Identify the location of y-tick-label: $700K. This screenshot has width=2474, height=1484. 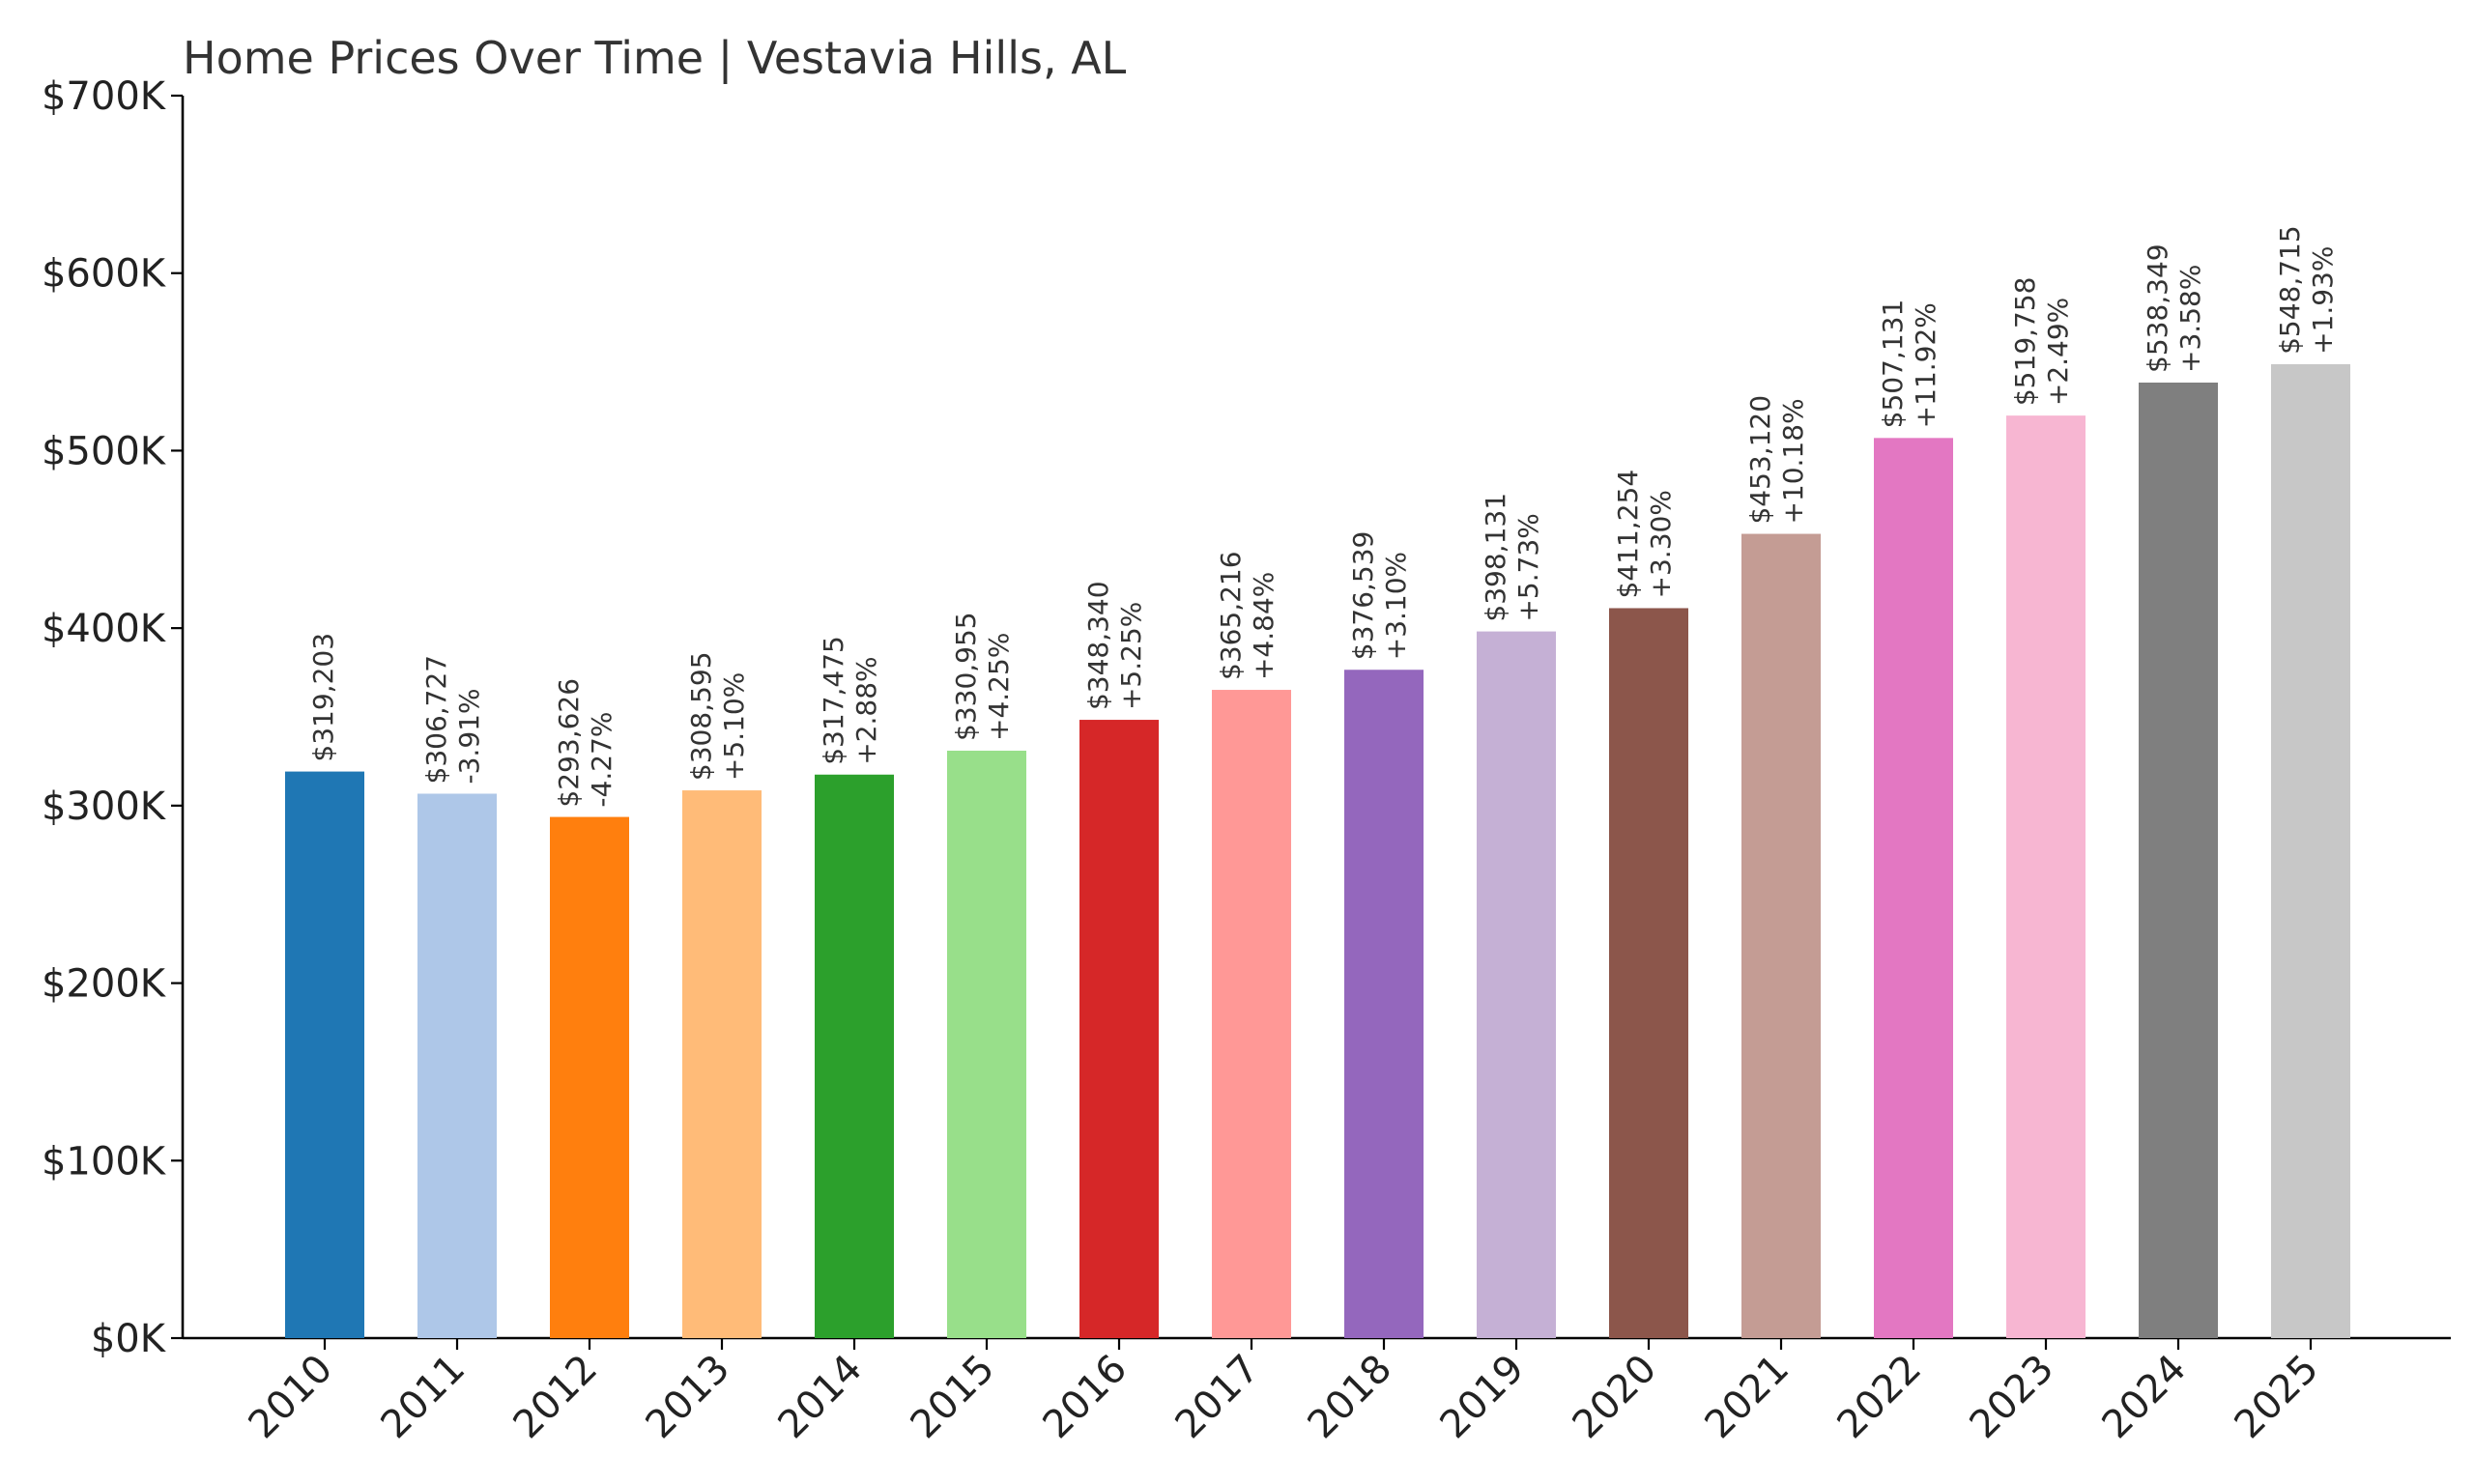
(105, 96).